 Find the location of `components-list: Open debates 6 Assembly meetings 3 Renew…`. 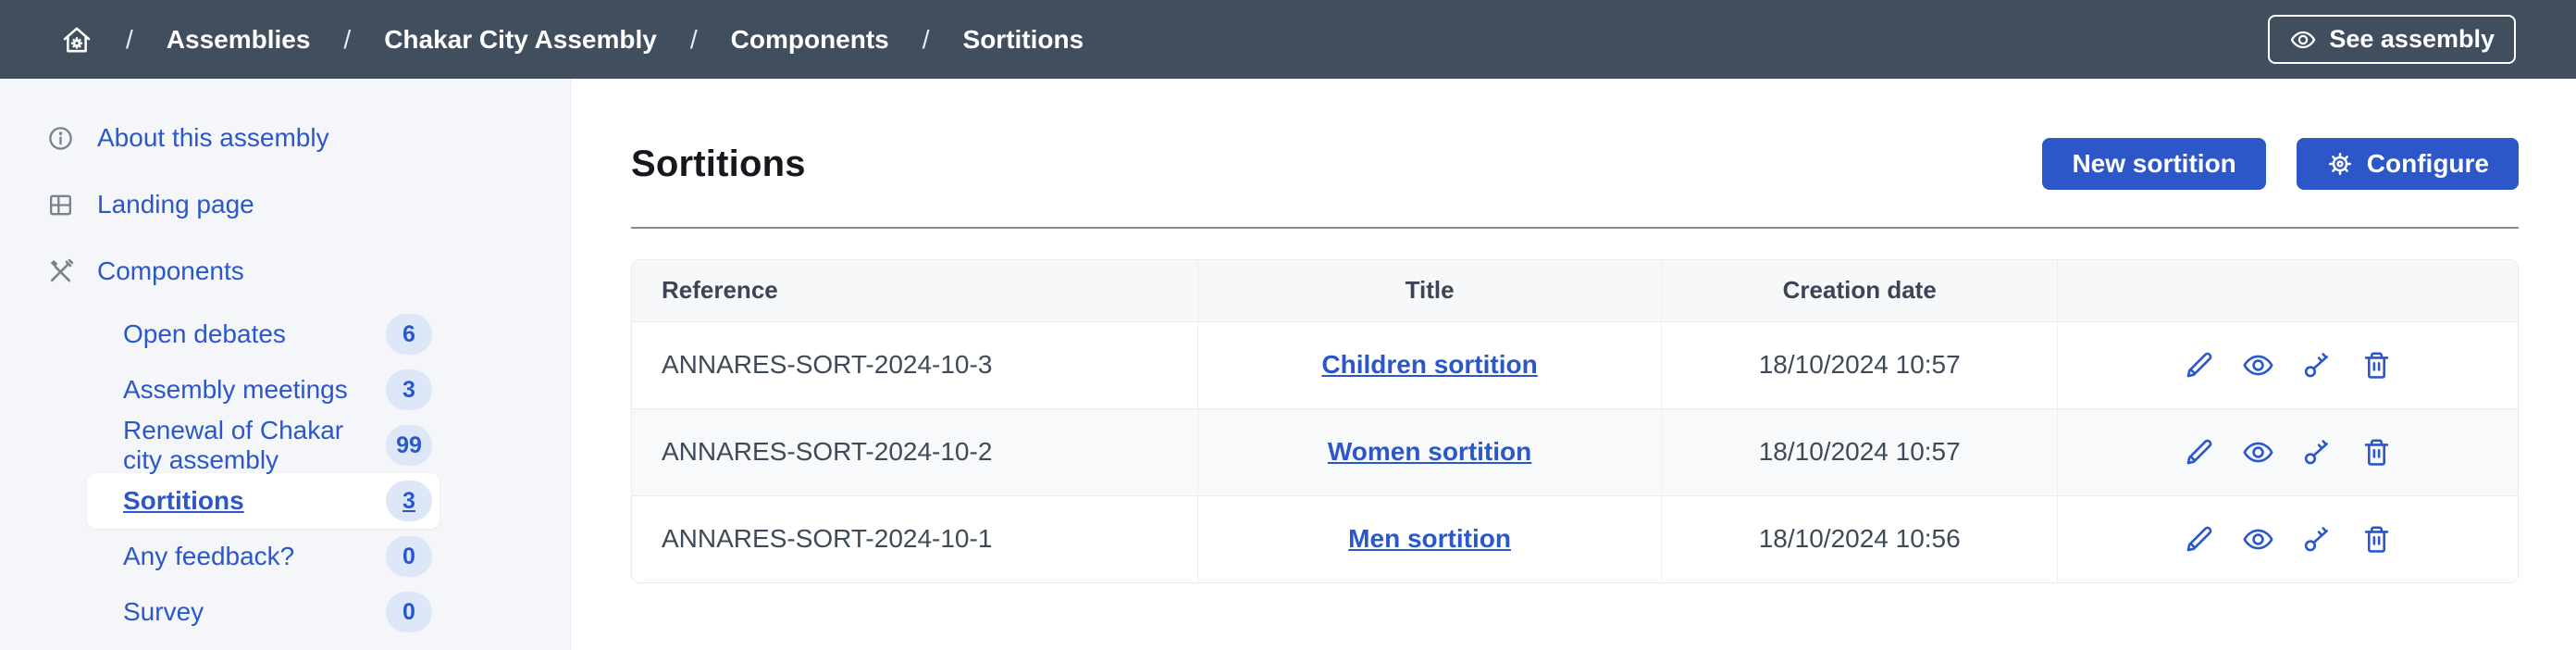

components-list: Open debates 6 Assembly meetings 3 Renew… is located at coordinates (285, 473).